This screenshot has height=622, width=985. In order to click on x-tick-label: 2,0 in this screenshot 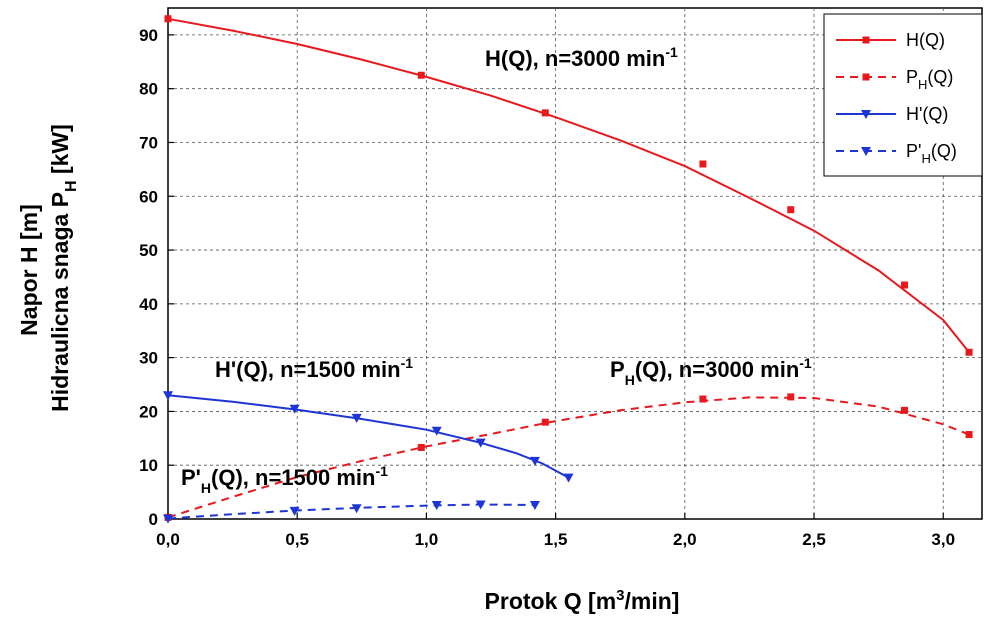, I will do `click(685, 539)`.